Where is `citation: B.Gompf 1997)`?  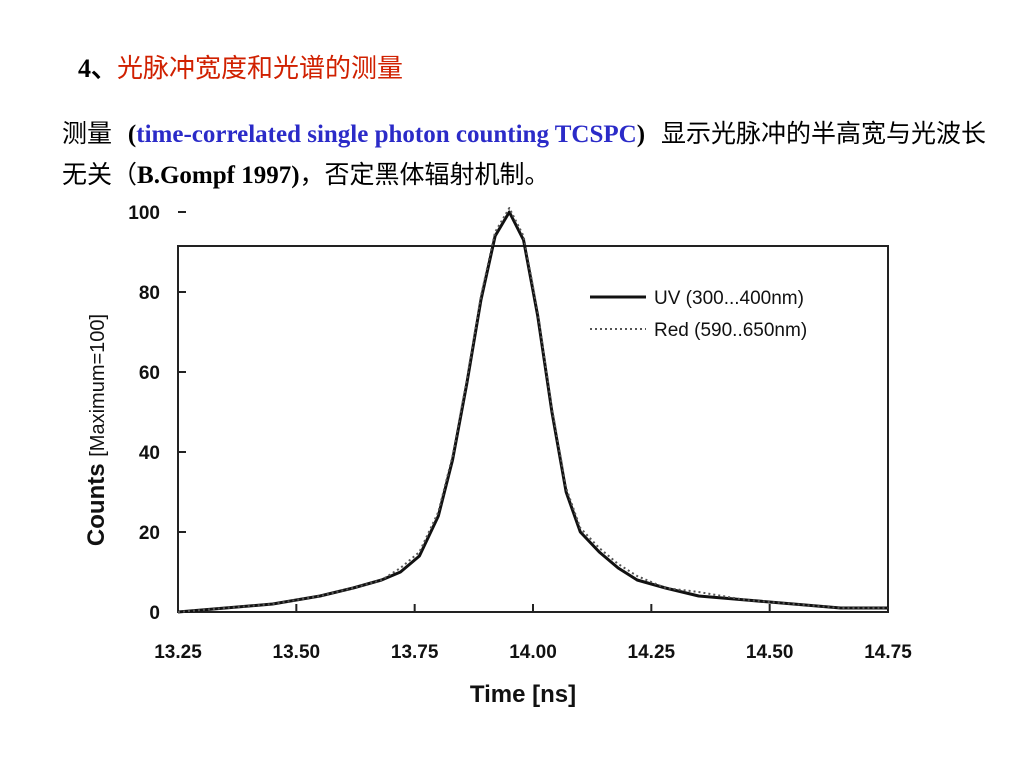 citation: B.Gompf 1997) is located at coordinates (218, 175).